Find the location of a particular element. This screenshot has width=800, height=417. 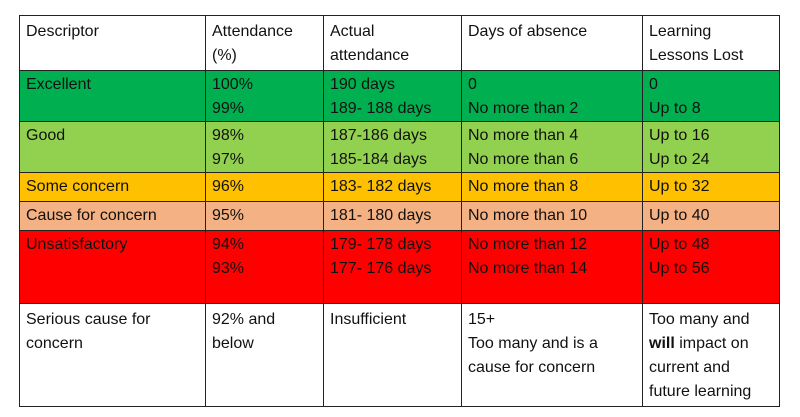

attendance-value: 93% is located at coordinates (228, 268).